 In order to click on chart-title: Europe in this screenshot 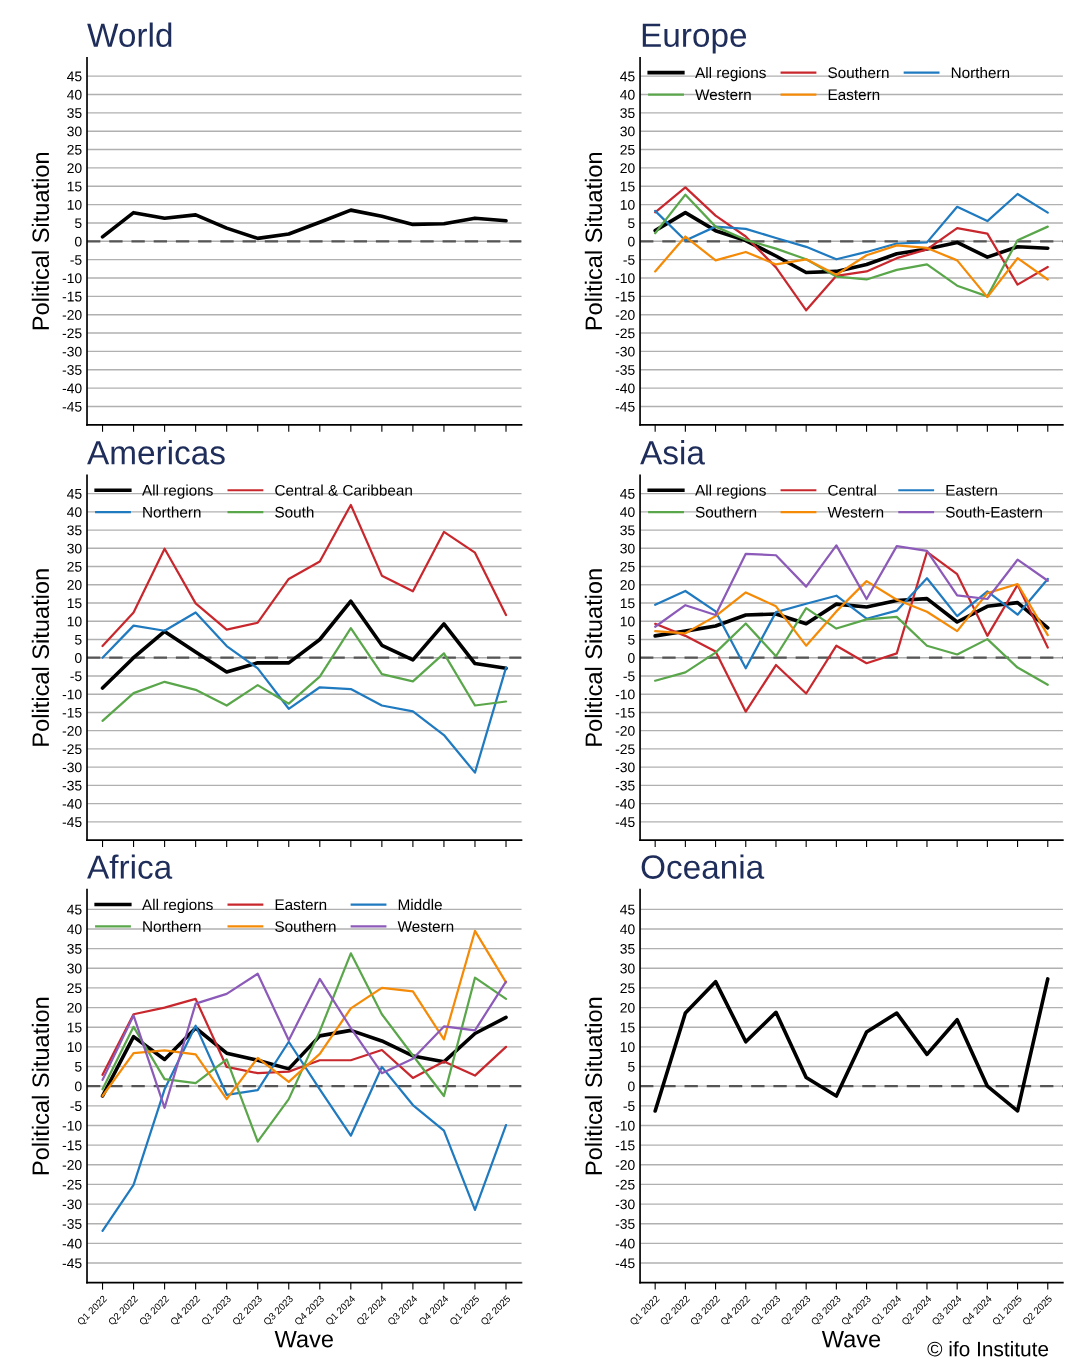, I will do `click(694, 38)`.